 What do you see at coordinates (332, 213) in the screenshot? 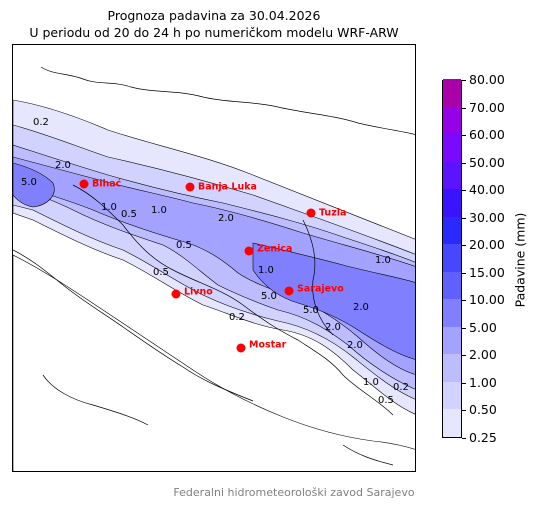
I see `city-label-tuzla: Tuzla` at bounding box center [332, 213].